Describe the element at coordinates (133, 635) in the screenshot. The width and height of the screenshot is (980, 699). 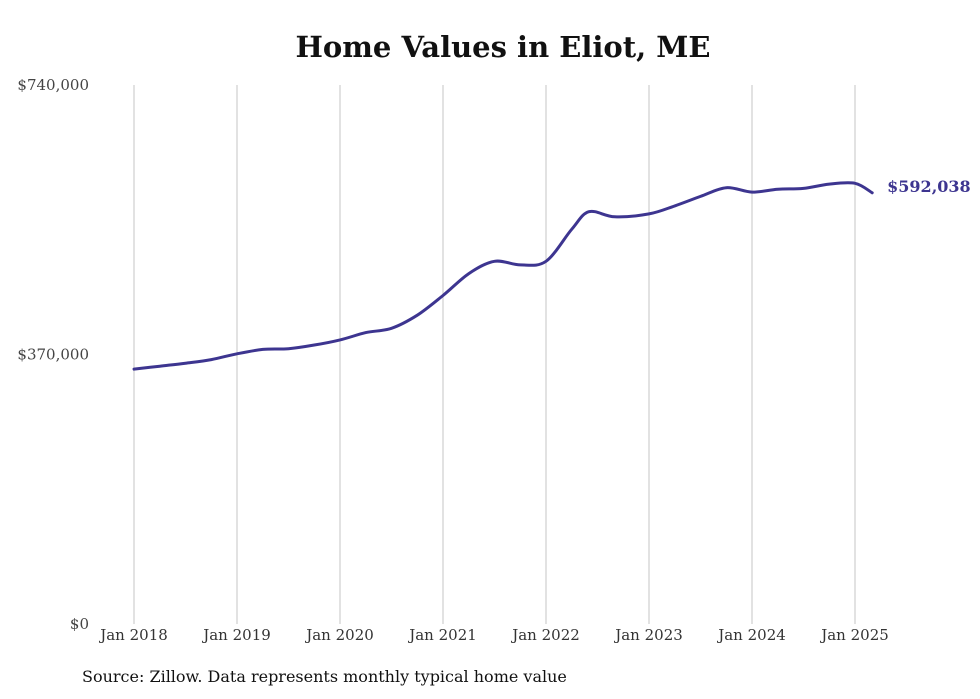
I see `x-tick-label: Jan 2018` at that location.